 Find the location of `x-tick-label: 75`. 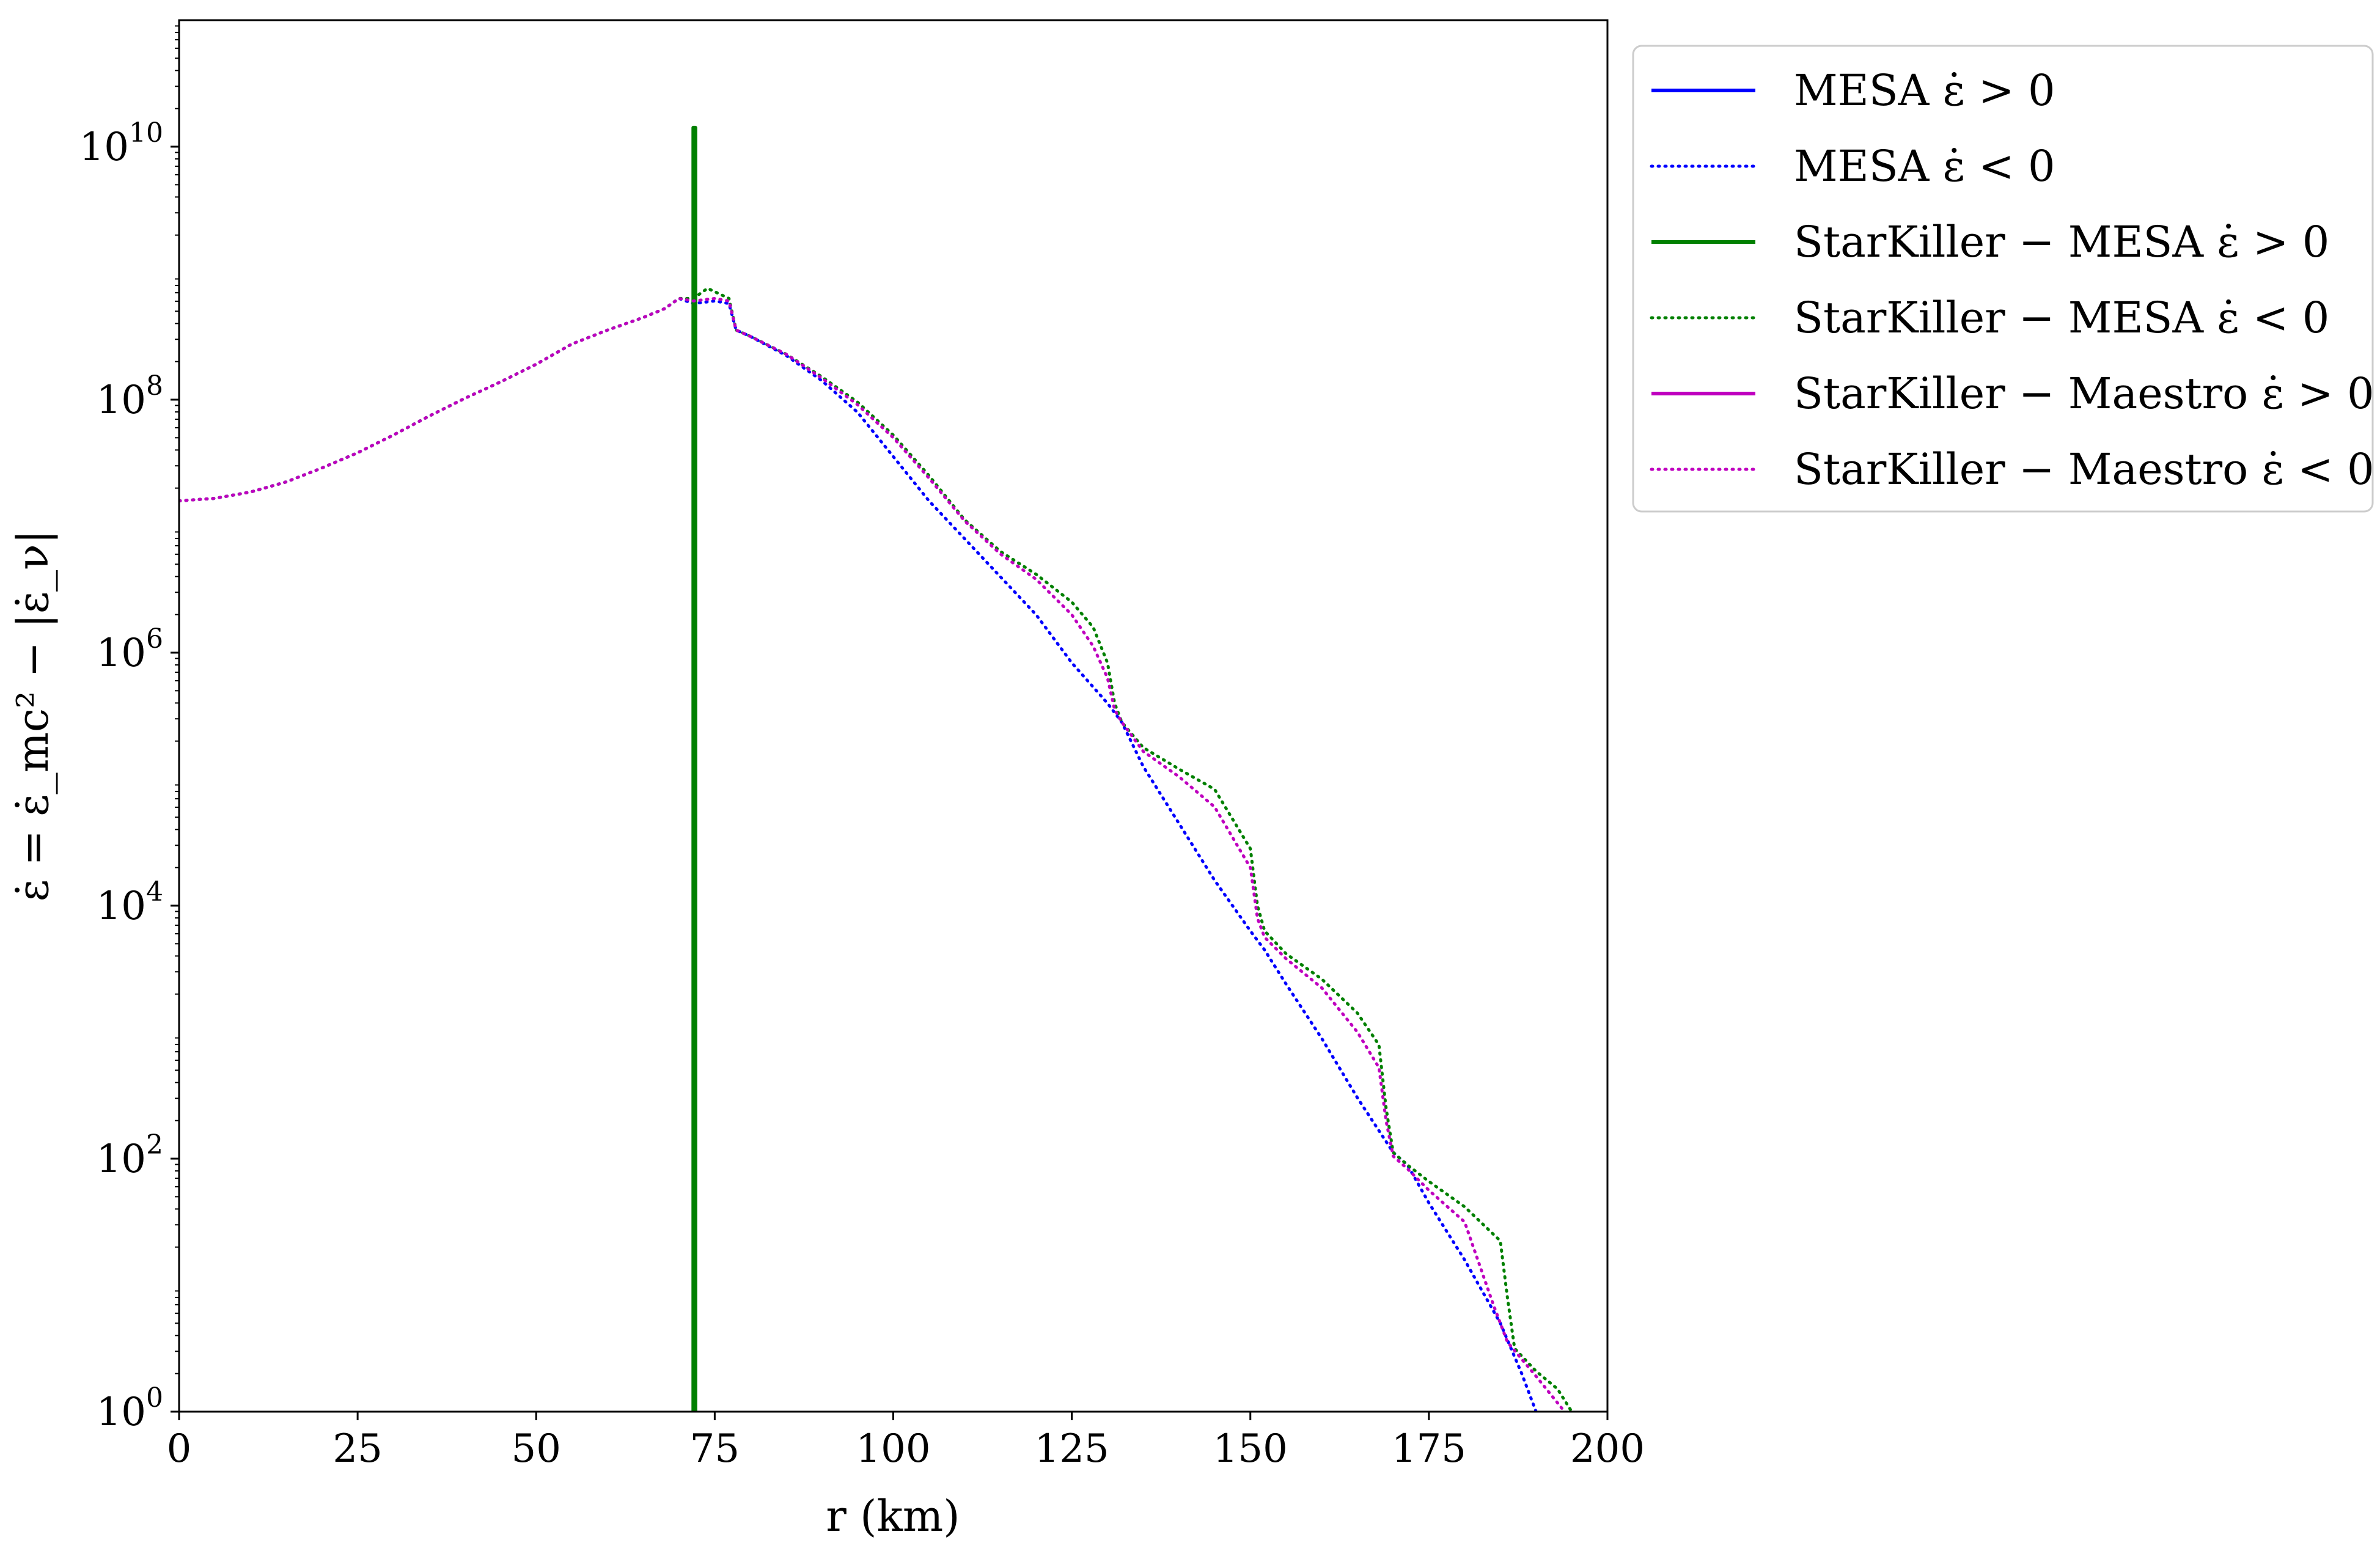

x-tick-label: 75 is located at coordinates (715, 1449).